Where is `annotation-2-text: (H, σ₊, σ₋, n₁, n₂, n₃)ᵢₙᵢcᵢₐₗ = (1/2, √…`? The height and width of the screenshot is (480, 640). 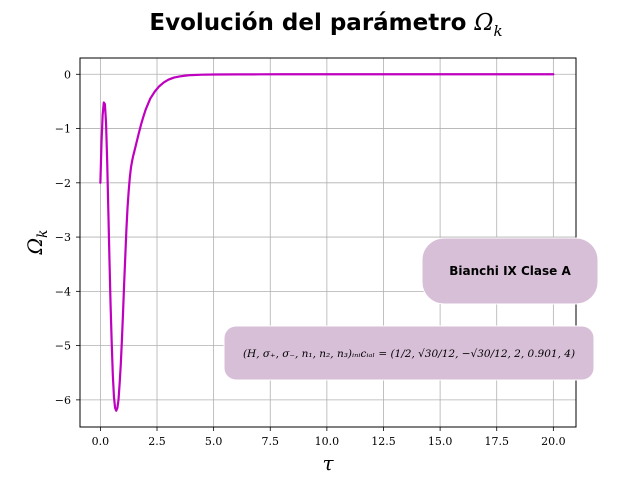 annotation-2-text: (H, σ₊, σ₋, n₁, n₂, n₃)ᵢₙᵢcᵢₐₗ = (1/2, √… is located at coordinates (409, 354).